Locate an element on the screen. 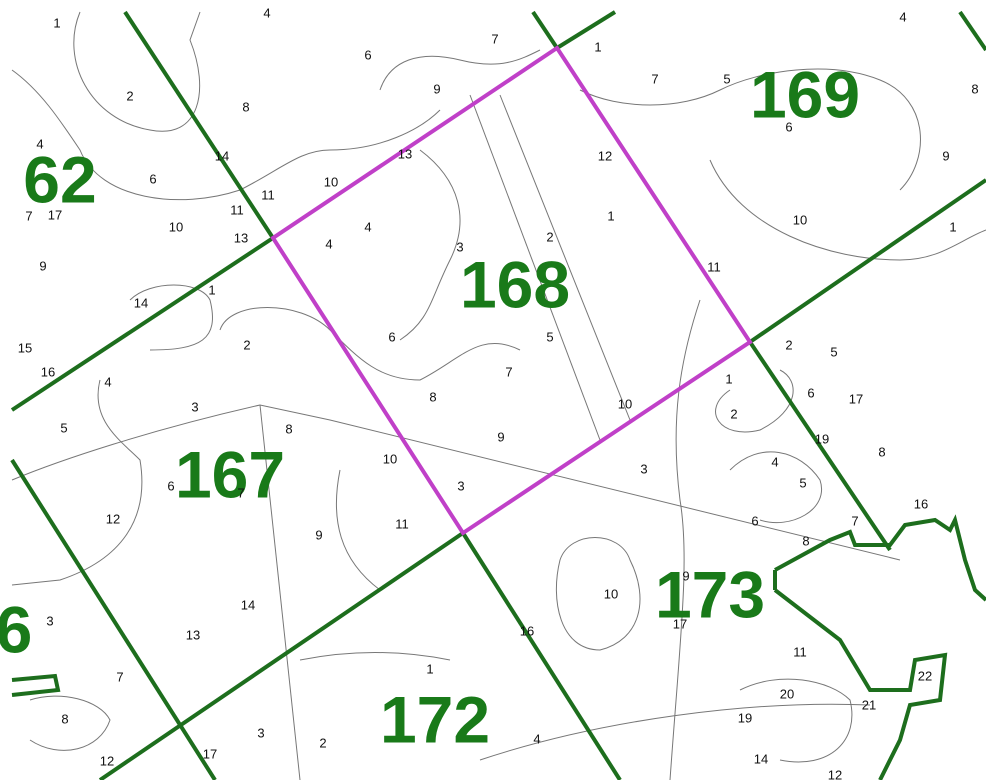 This screenshot has width=986, height=780. stand-label: 22 is located at coordinates (925, 675).